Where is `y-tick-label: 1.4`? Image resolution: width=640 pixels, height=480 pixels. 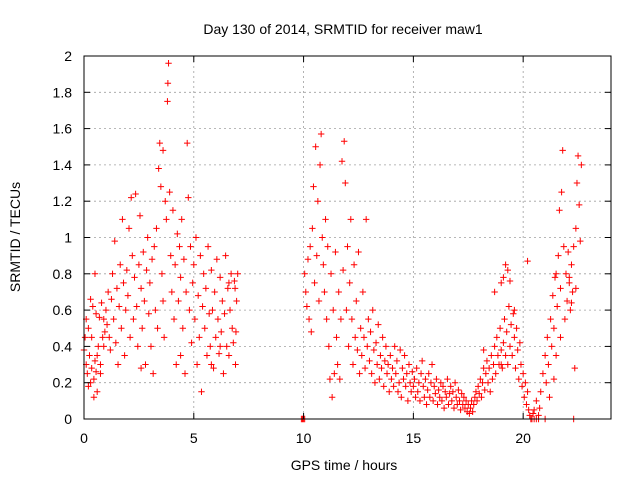 y-tick-label: 1.4 is located at coordinates (63, 165).